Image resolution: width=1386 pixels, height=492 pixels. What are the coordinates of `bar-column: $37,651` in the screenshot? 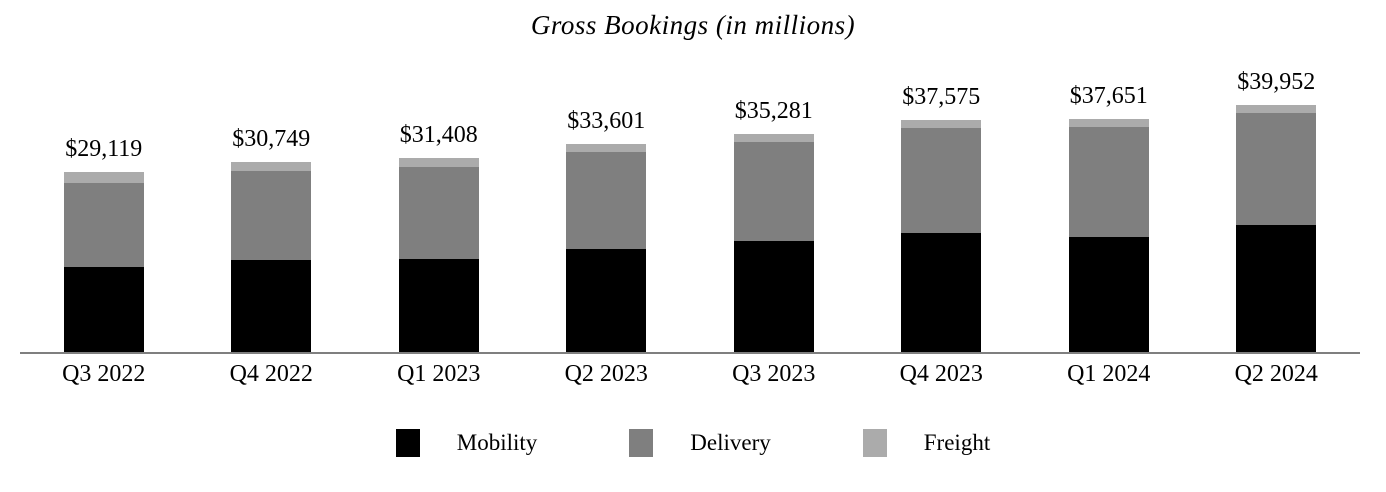 It's located at (1109, 206).